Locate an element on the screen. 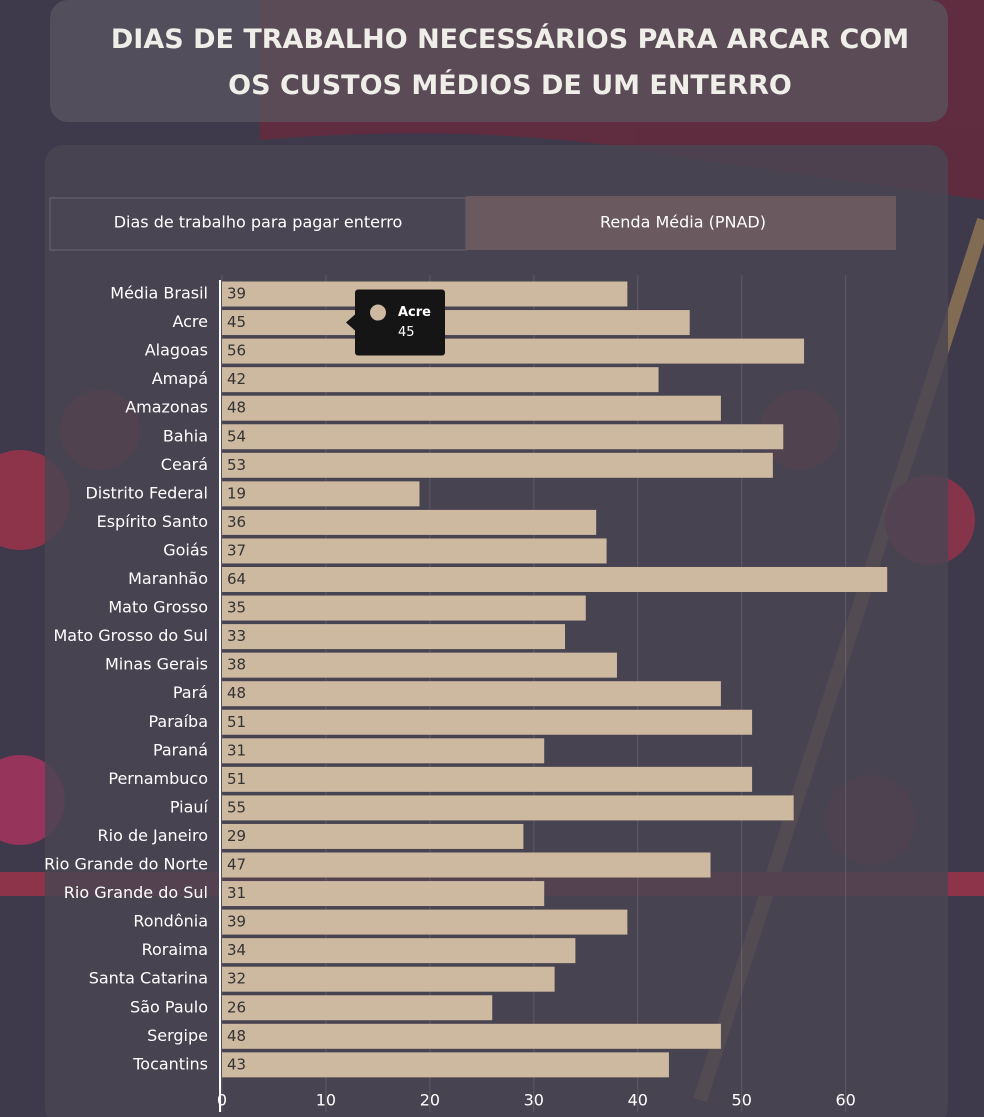  value-label: 42 is located at coordinates (236, 379).